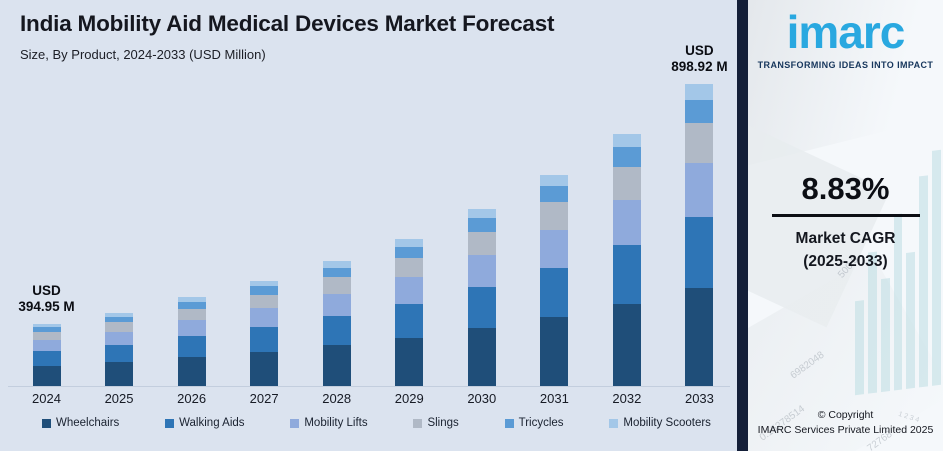 The width and height of the screenshot is (943, 451). Describe the element at coordinates (627, 398) in the screenshot. I see `x-axis-label: 2032` at that location.